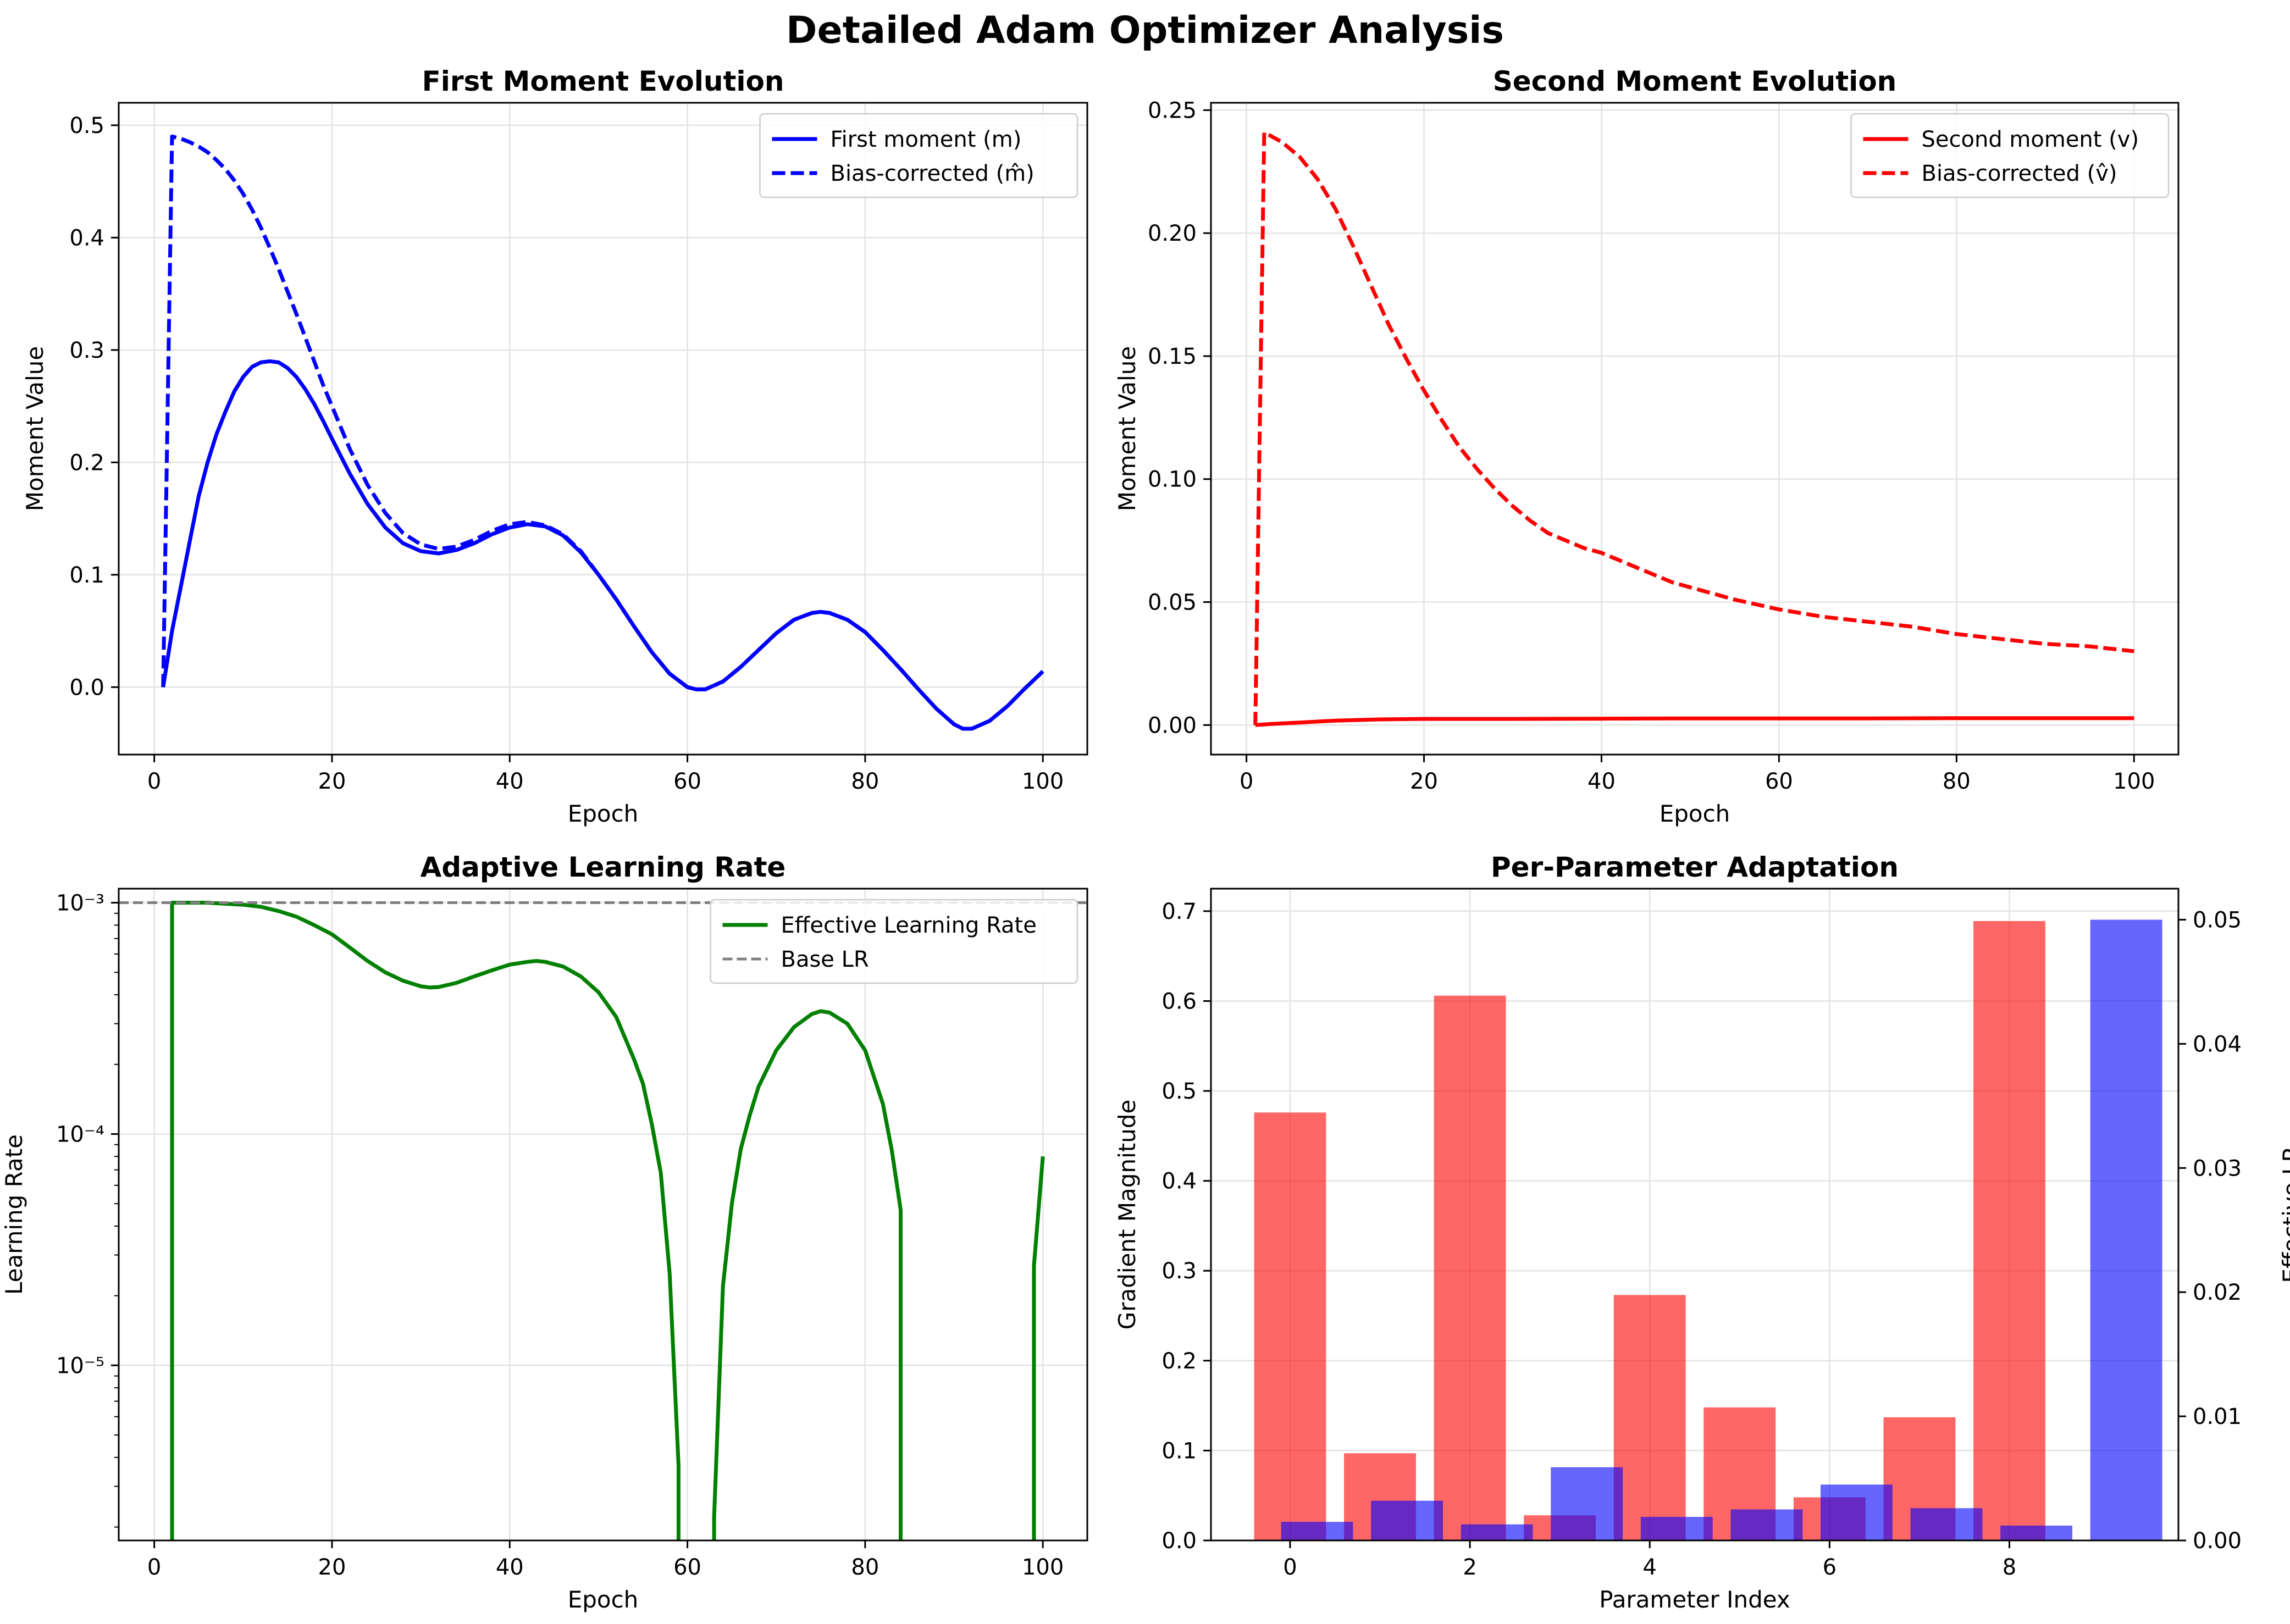 This screenshot has height=1624, width=2290. Describe the element at coordinates (2020, 173) in the screenshot. I see `legend-label: Bias-corrected (v̂)` at that location.